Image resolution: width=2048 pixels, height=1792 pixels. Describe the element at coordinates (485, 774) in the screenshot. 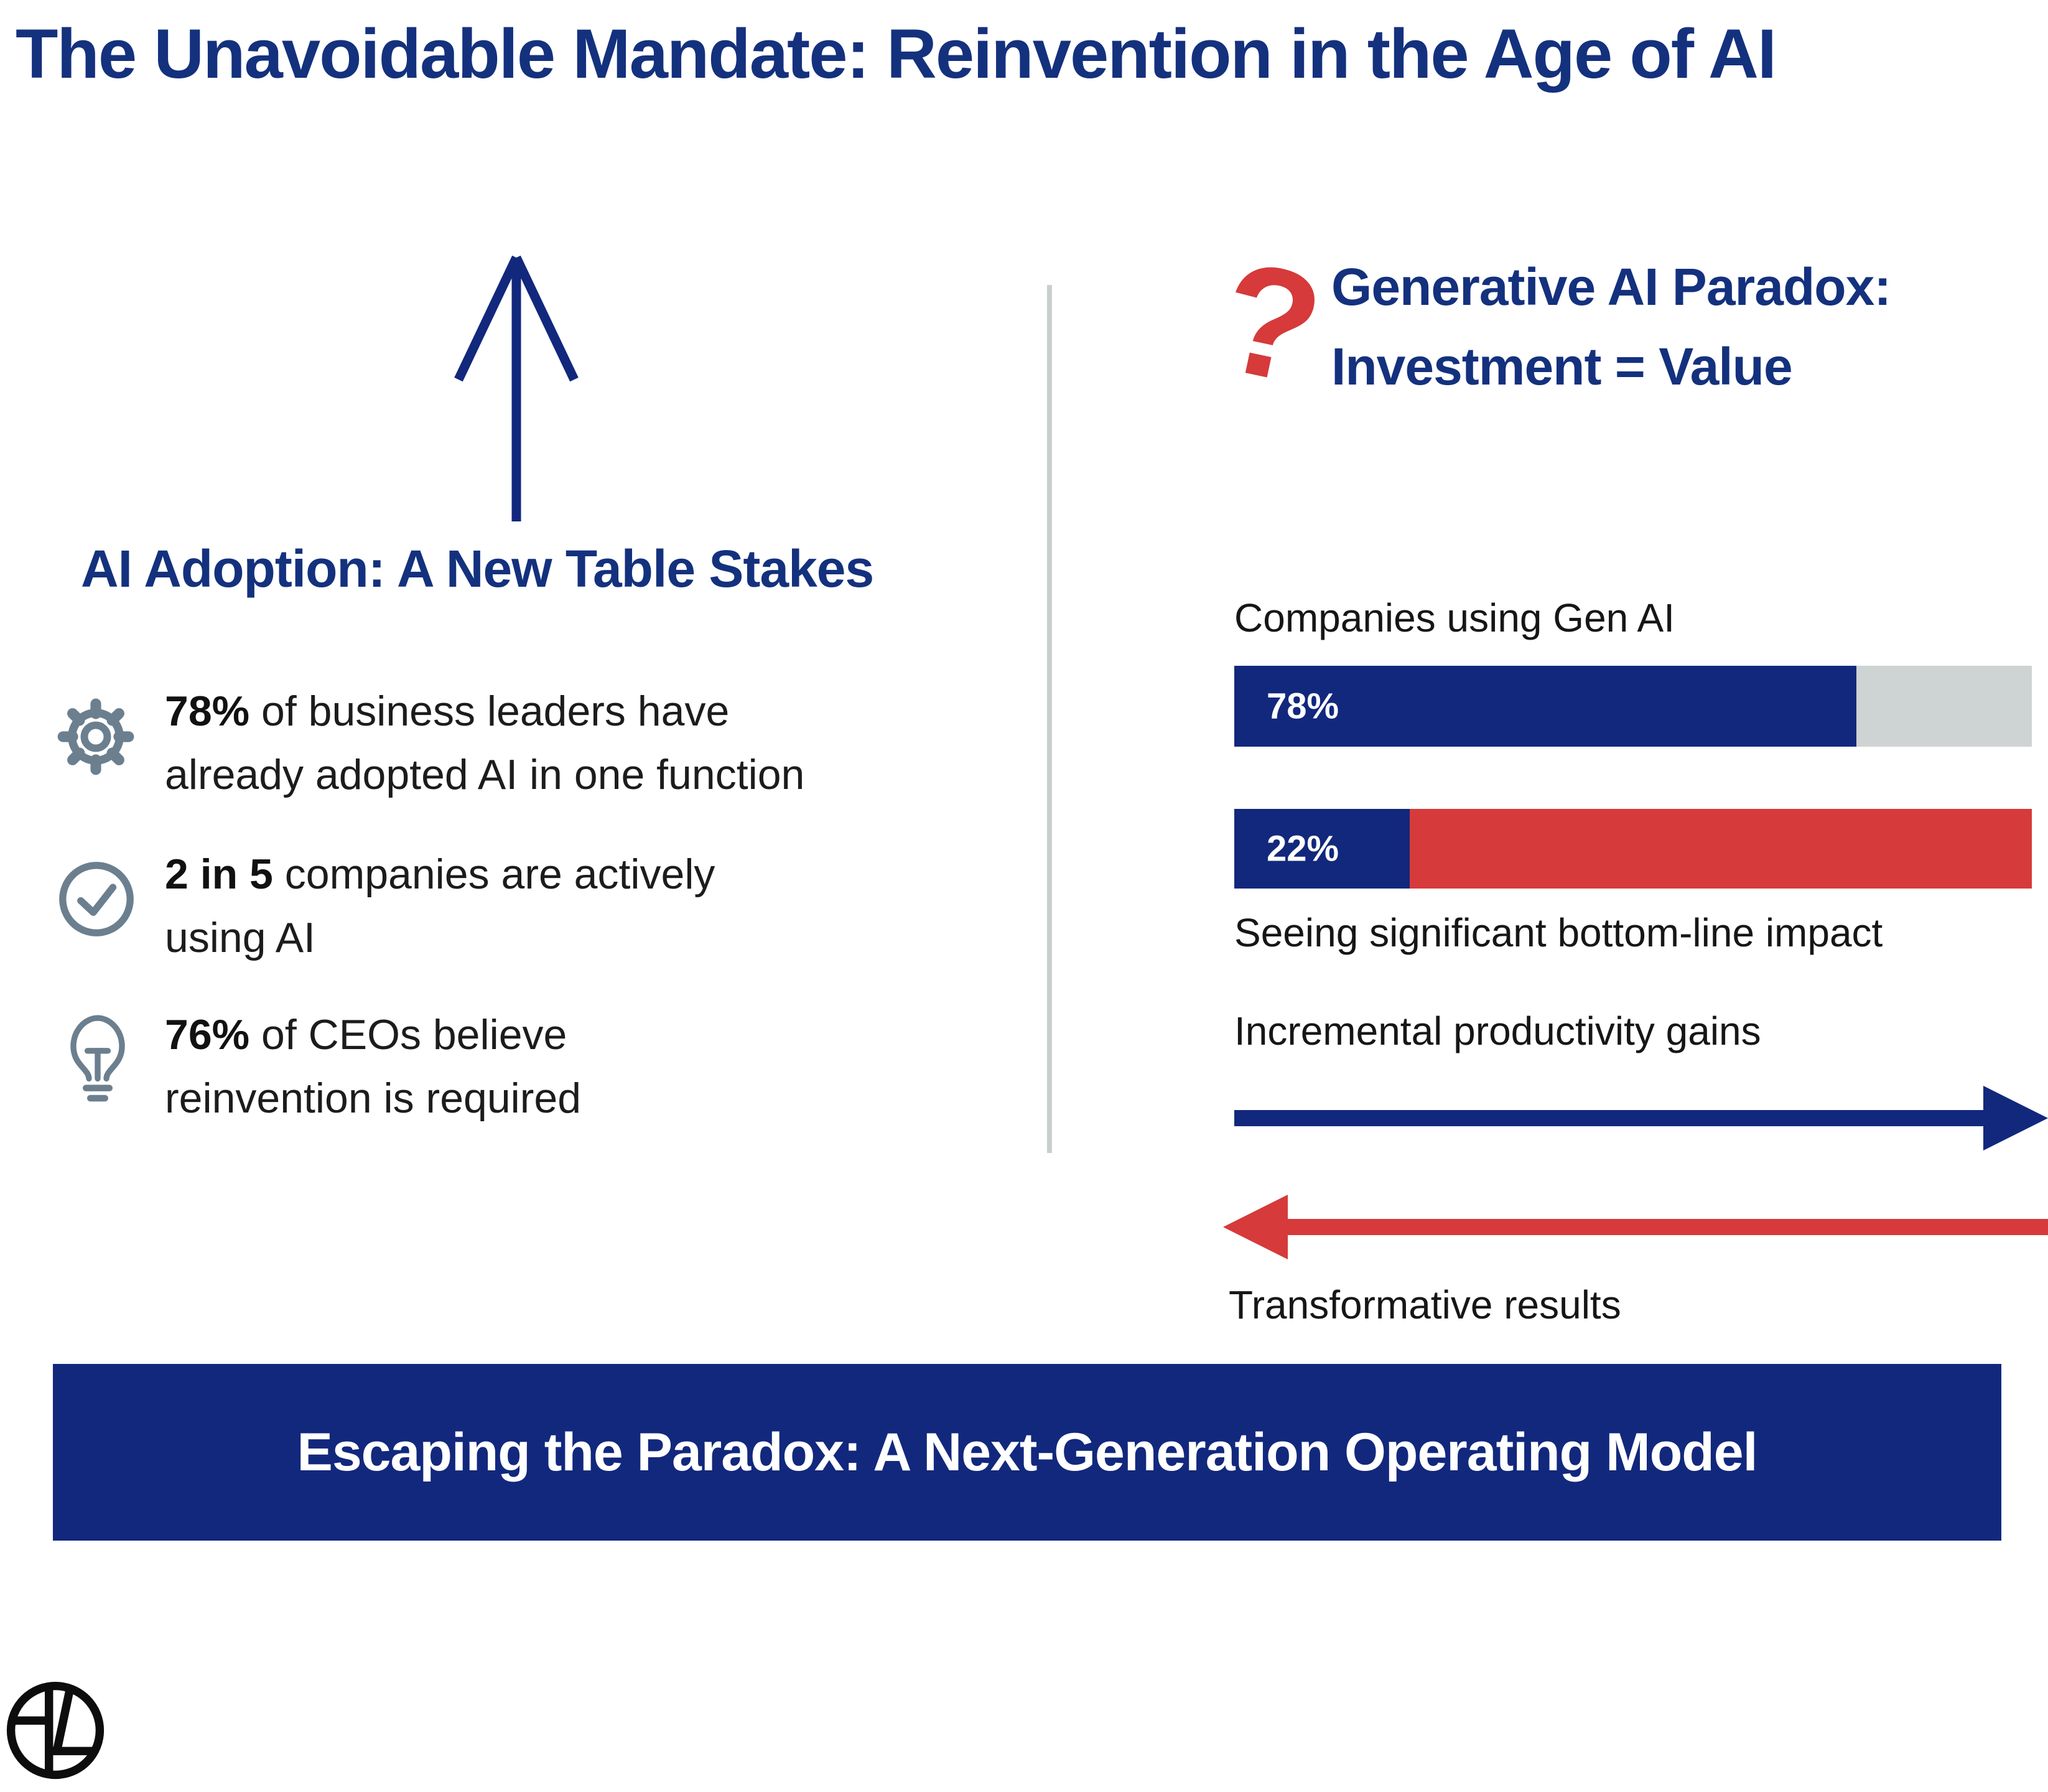

I see `bullet-line2: already adopted AI in one function` at that location.